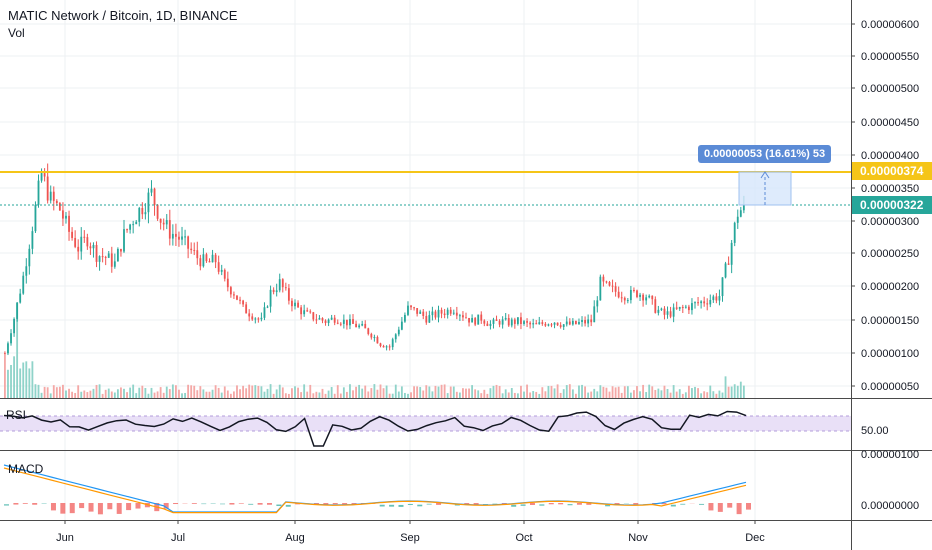 This screenshot has width=932, height=550. I want to click on measure-label: 0.00000053 (16.61%) 53, so click(765, 154).